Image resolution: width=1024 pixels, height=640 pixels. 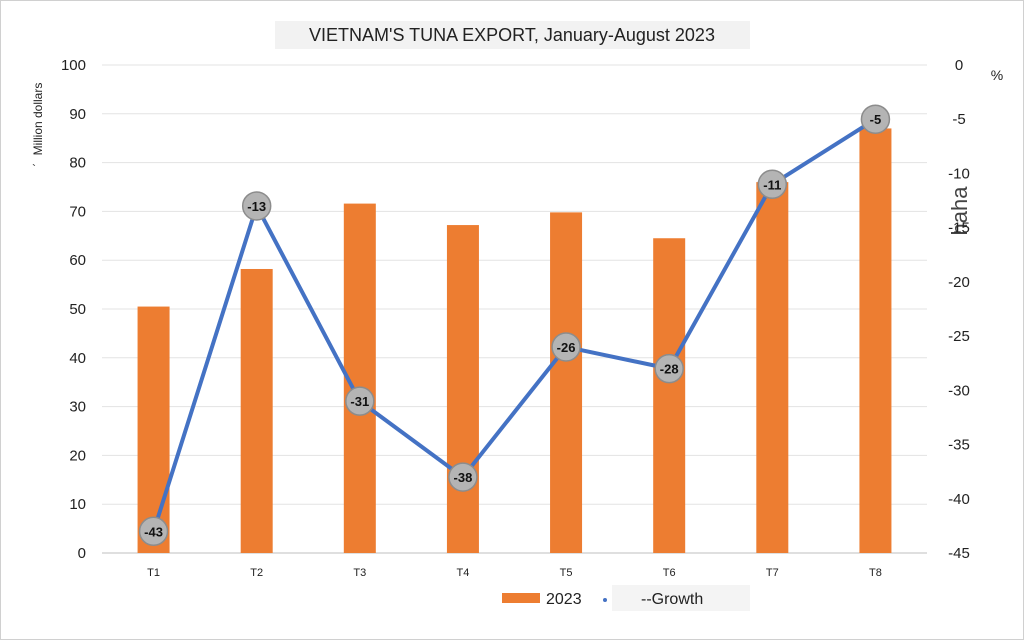 I want to click on x-tick-label-7: T8, so click(x=875, y=573).